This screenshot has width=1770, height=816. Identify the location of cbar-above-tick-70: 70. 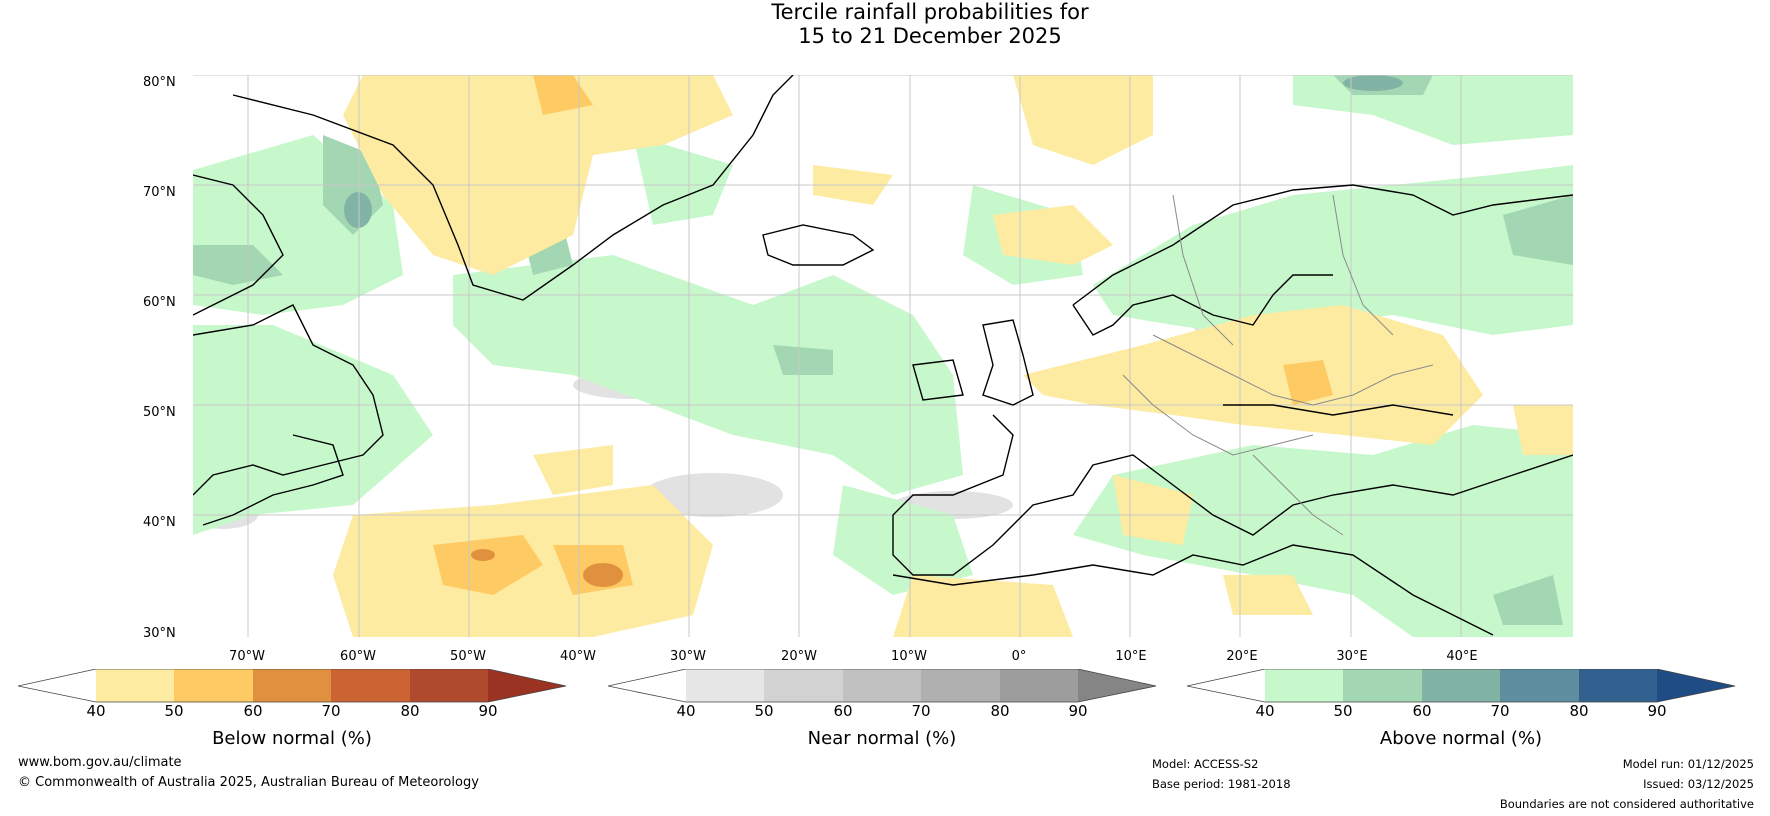
(1500, 711).